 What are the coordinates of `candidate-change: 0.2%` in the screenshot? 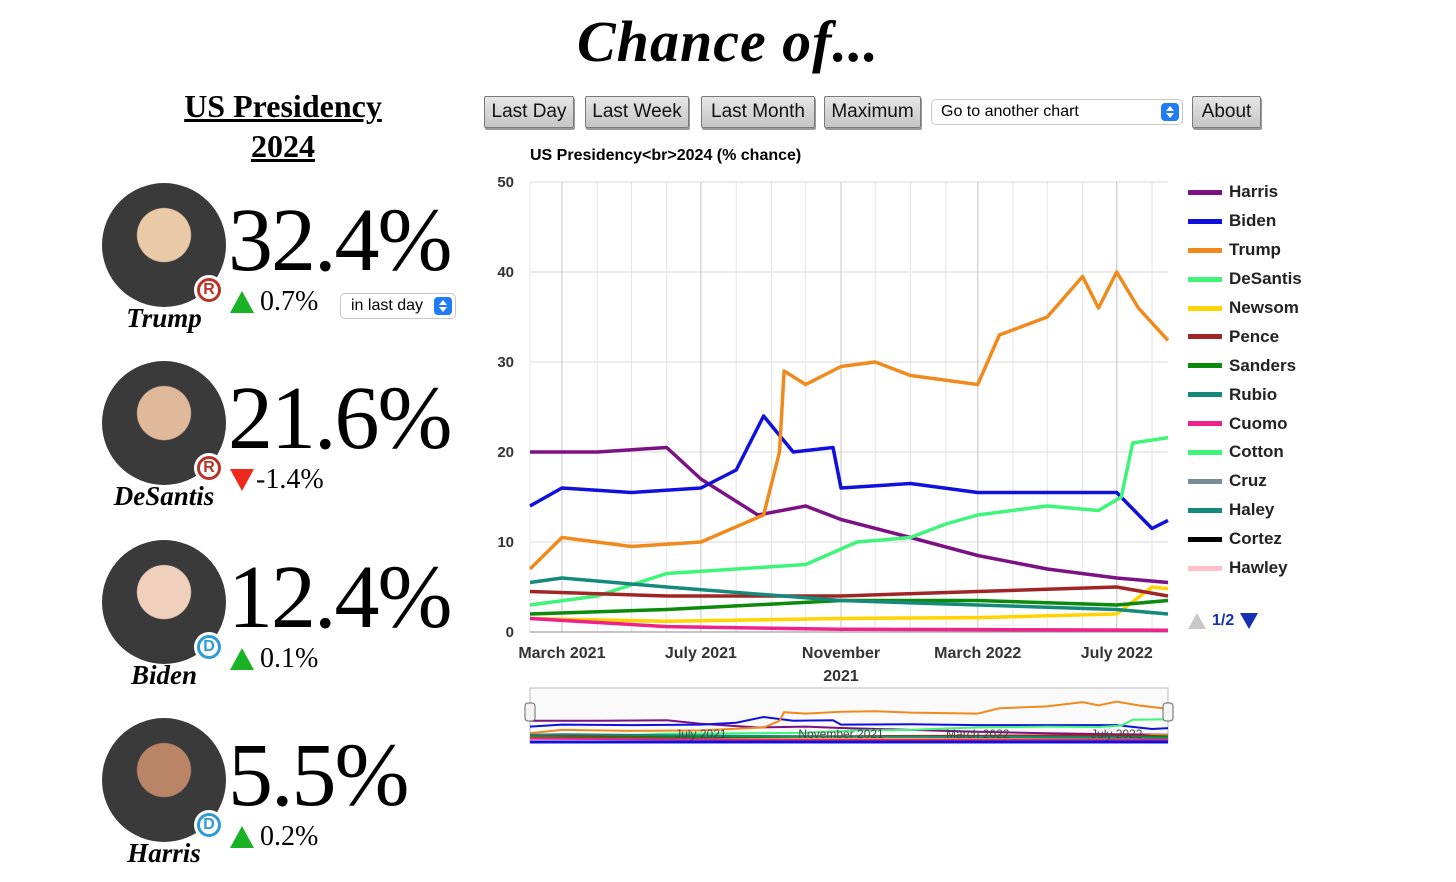 It's located at (274, 837).